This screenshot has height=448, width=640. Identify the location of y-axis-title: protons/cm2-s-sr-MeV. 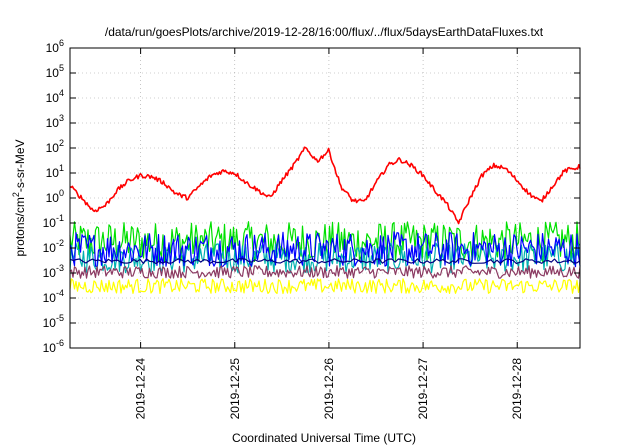
(19, 197).